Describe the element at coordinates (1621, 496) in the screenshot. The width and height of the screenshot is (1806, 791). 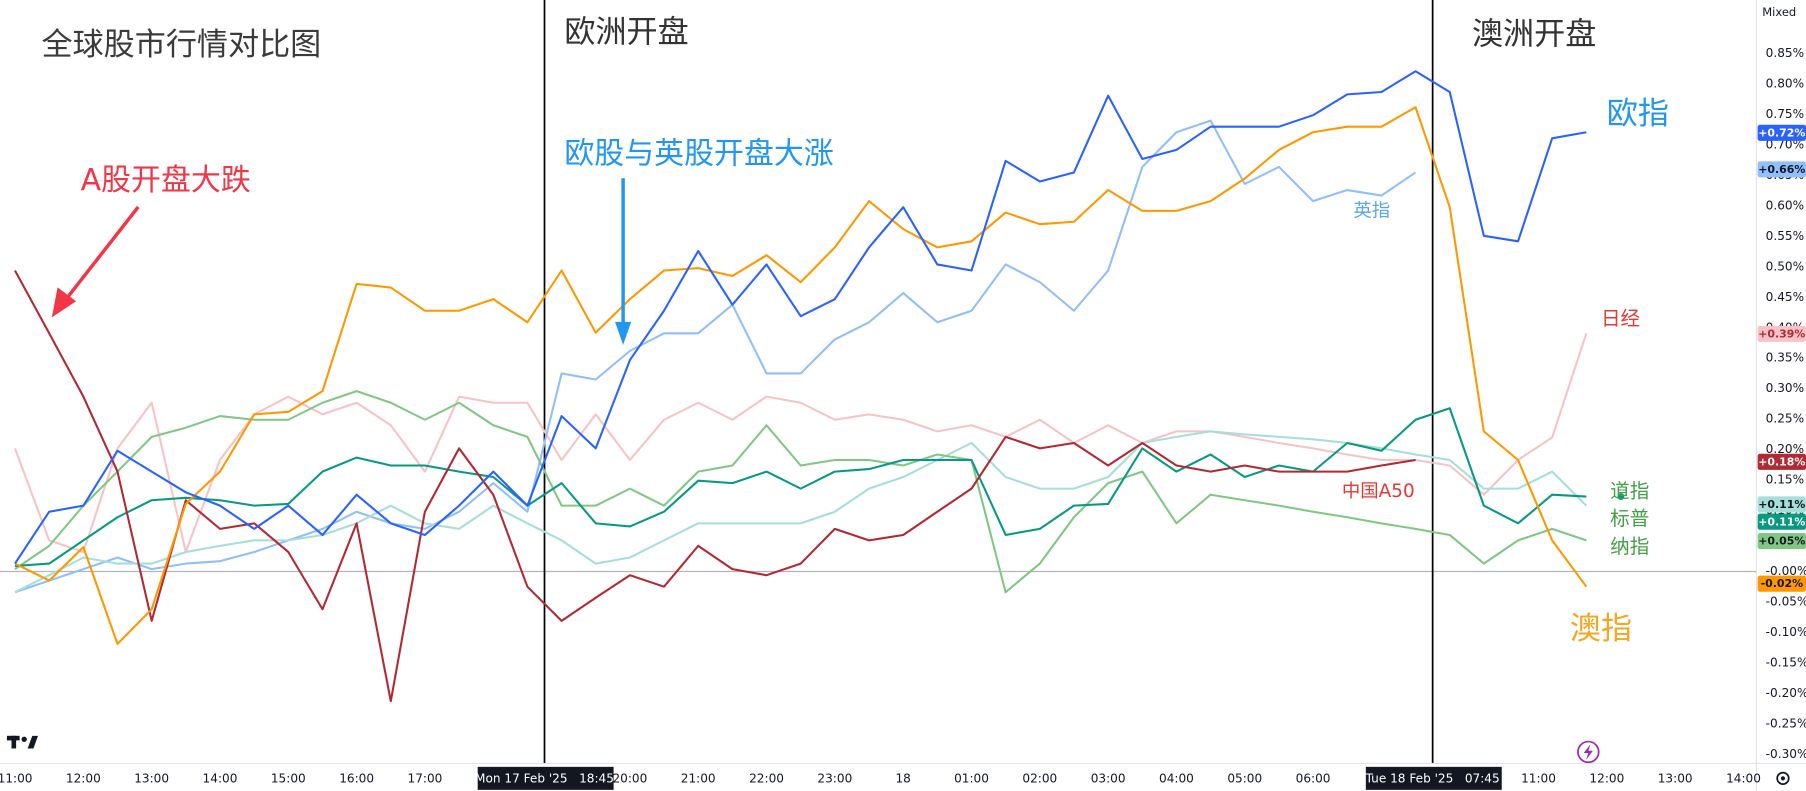
I see `end-marker` at that location.